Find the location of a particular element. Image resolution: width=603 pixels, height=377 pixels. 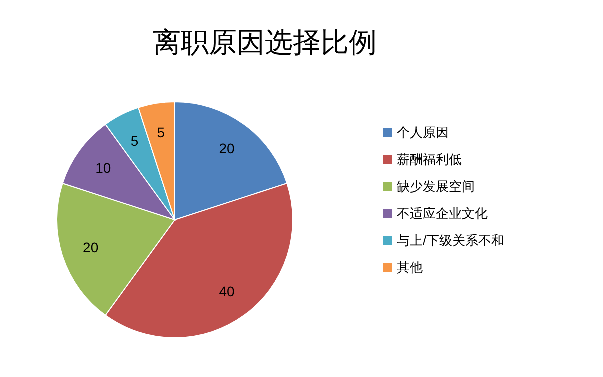

legend-label: 其他 is located at coordinates (410, 267).